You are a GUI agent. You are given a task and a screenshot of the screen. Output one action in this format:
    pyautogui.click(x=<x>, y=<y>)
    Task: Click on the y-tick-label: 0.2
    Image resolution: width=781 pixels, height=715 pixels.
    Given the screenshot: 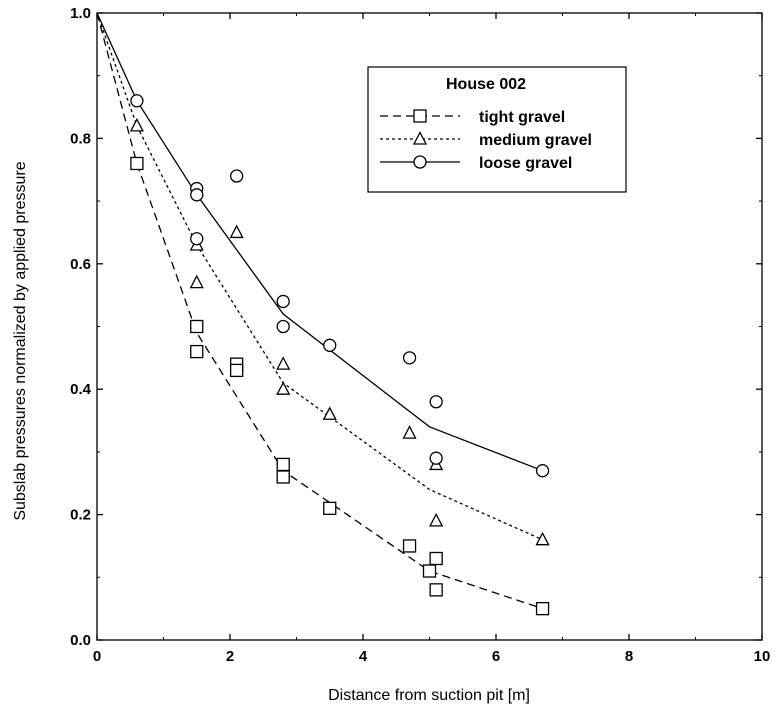 What is the action you would take?
    pyautogui.click(x=80, y=515)
    